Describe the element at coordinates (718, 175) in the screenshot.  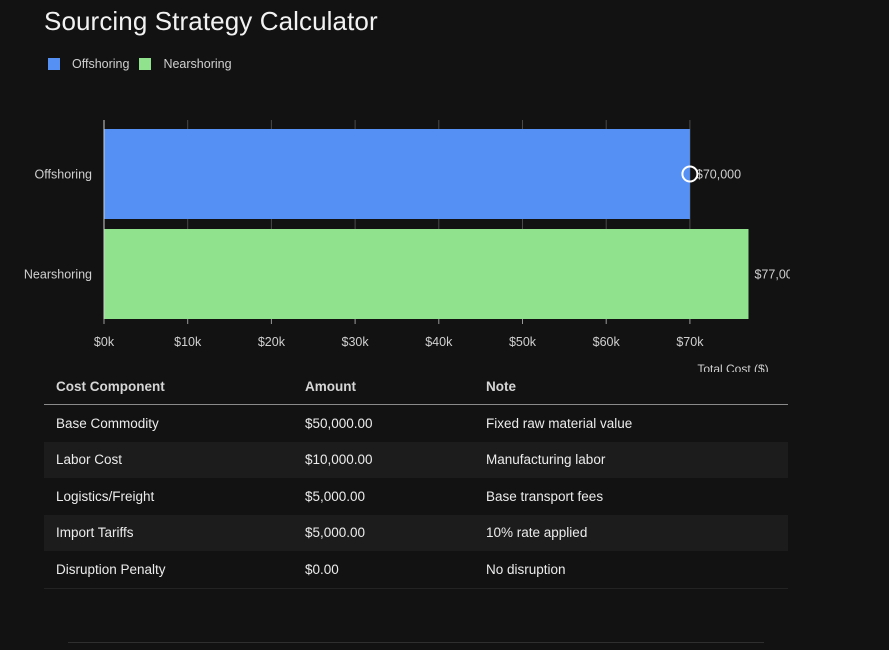
I see `data-label: $70,000` at that location.